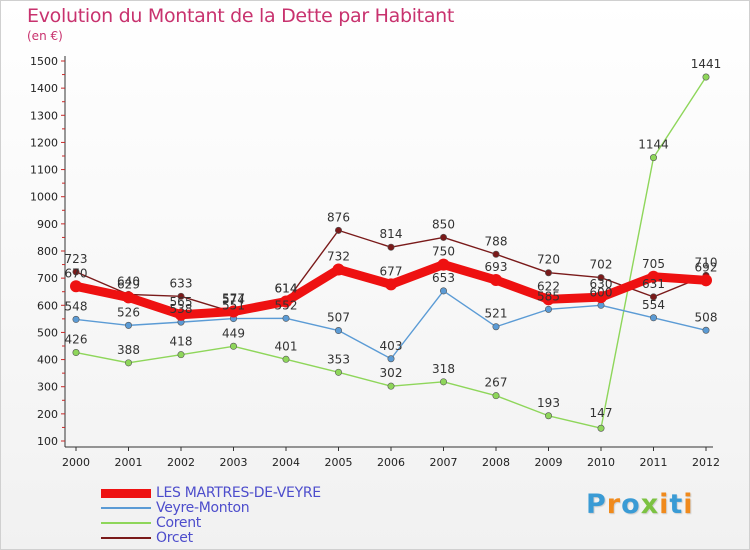 This screenshot has height=550, width=750. I want to click on data-label: 551, so click(233, 306).